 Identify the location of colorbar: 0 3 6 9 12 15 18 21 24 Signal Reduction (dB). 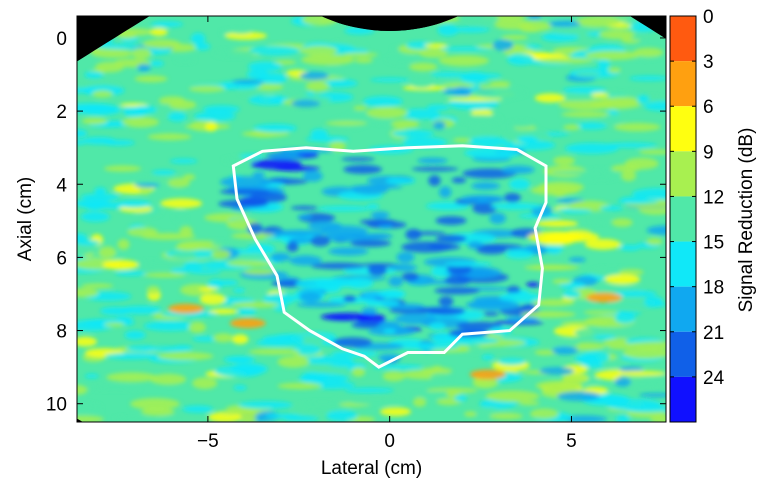
(713, 215).